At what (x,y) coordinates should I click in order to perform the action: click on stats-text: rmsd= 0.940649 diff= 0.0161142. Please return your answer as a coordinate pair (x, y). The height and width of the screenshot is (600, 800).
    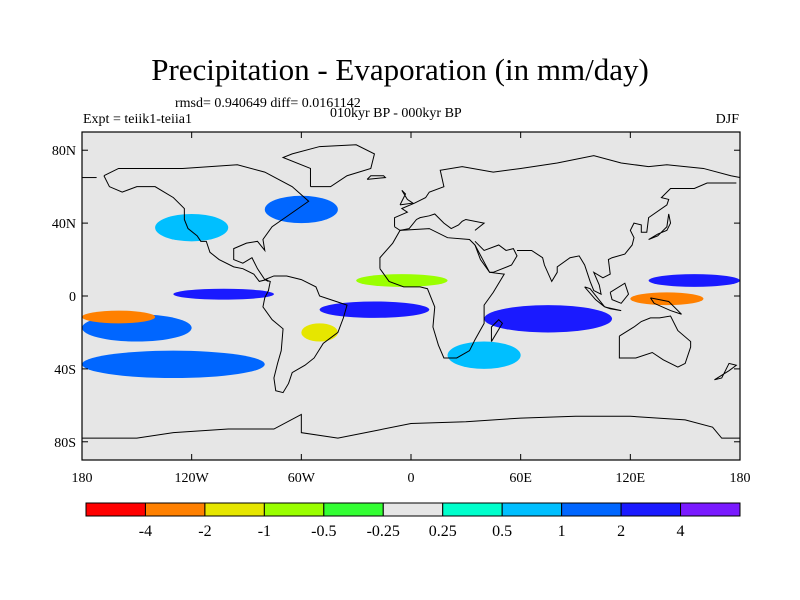
    Looking at the image, I should click on (268, 103).